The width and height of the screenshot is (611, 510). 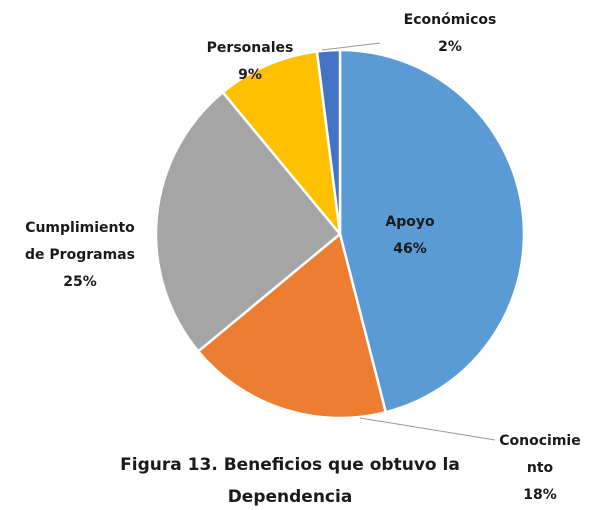 I want to click on value-label: 2%, so click(x=450, y=47).